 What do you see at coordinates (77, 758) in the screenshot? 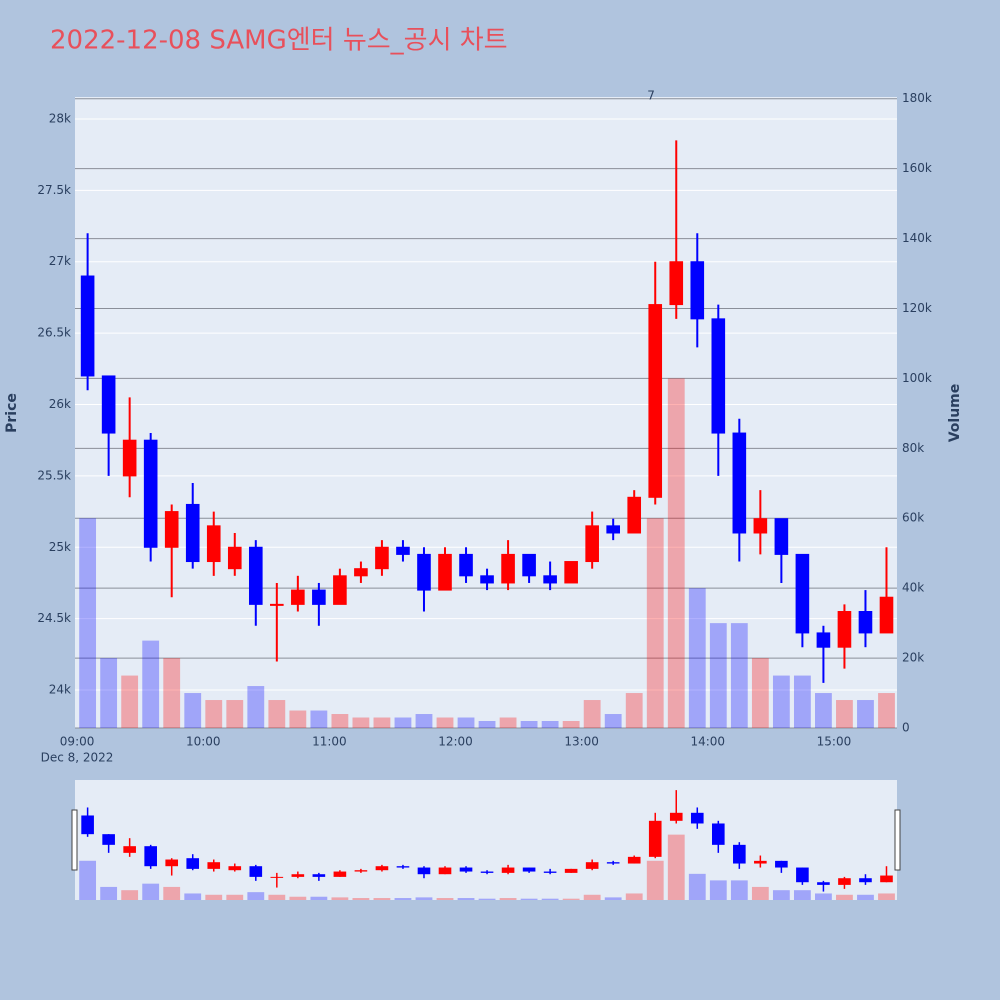
I see `x-date-label: Dec 8, 2022` at bounding box center [77, 758].